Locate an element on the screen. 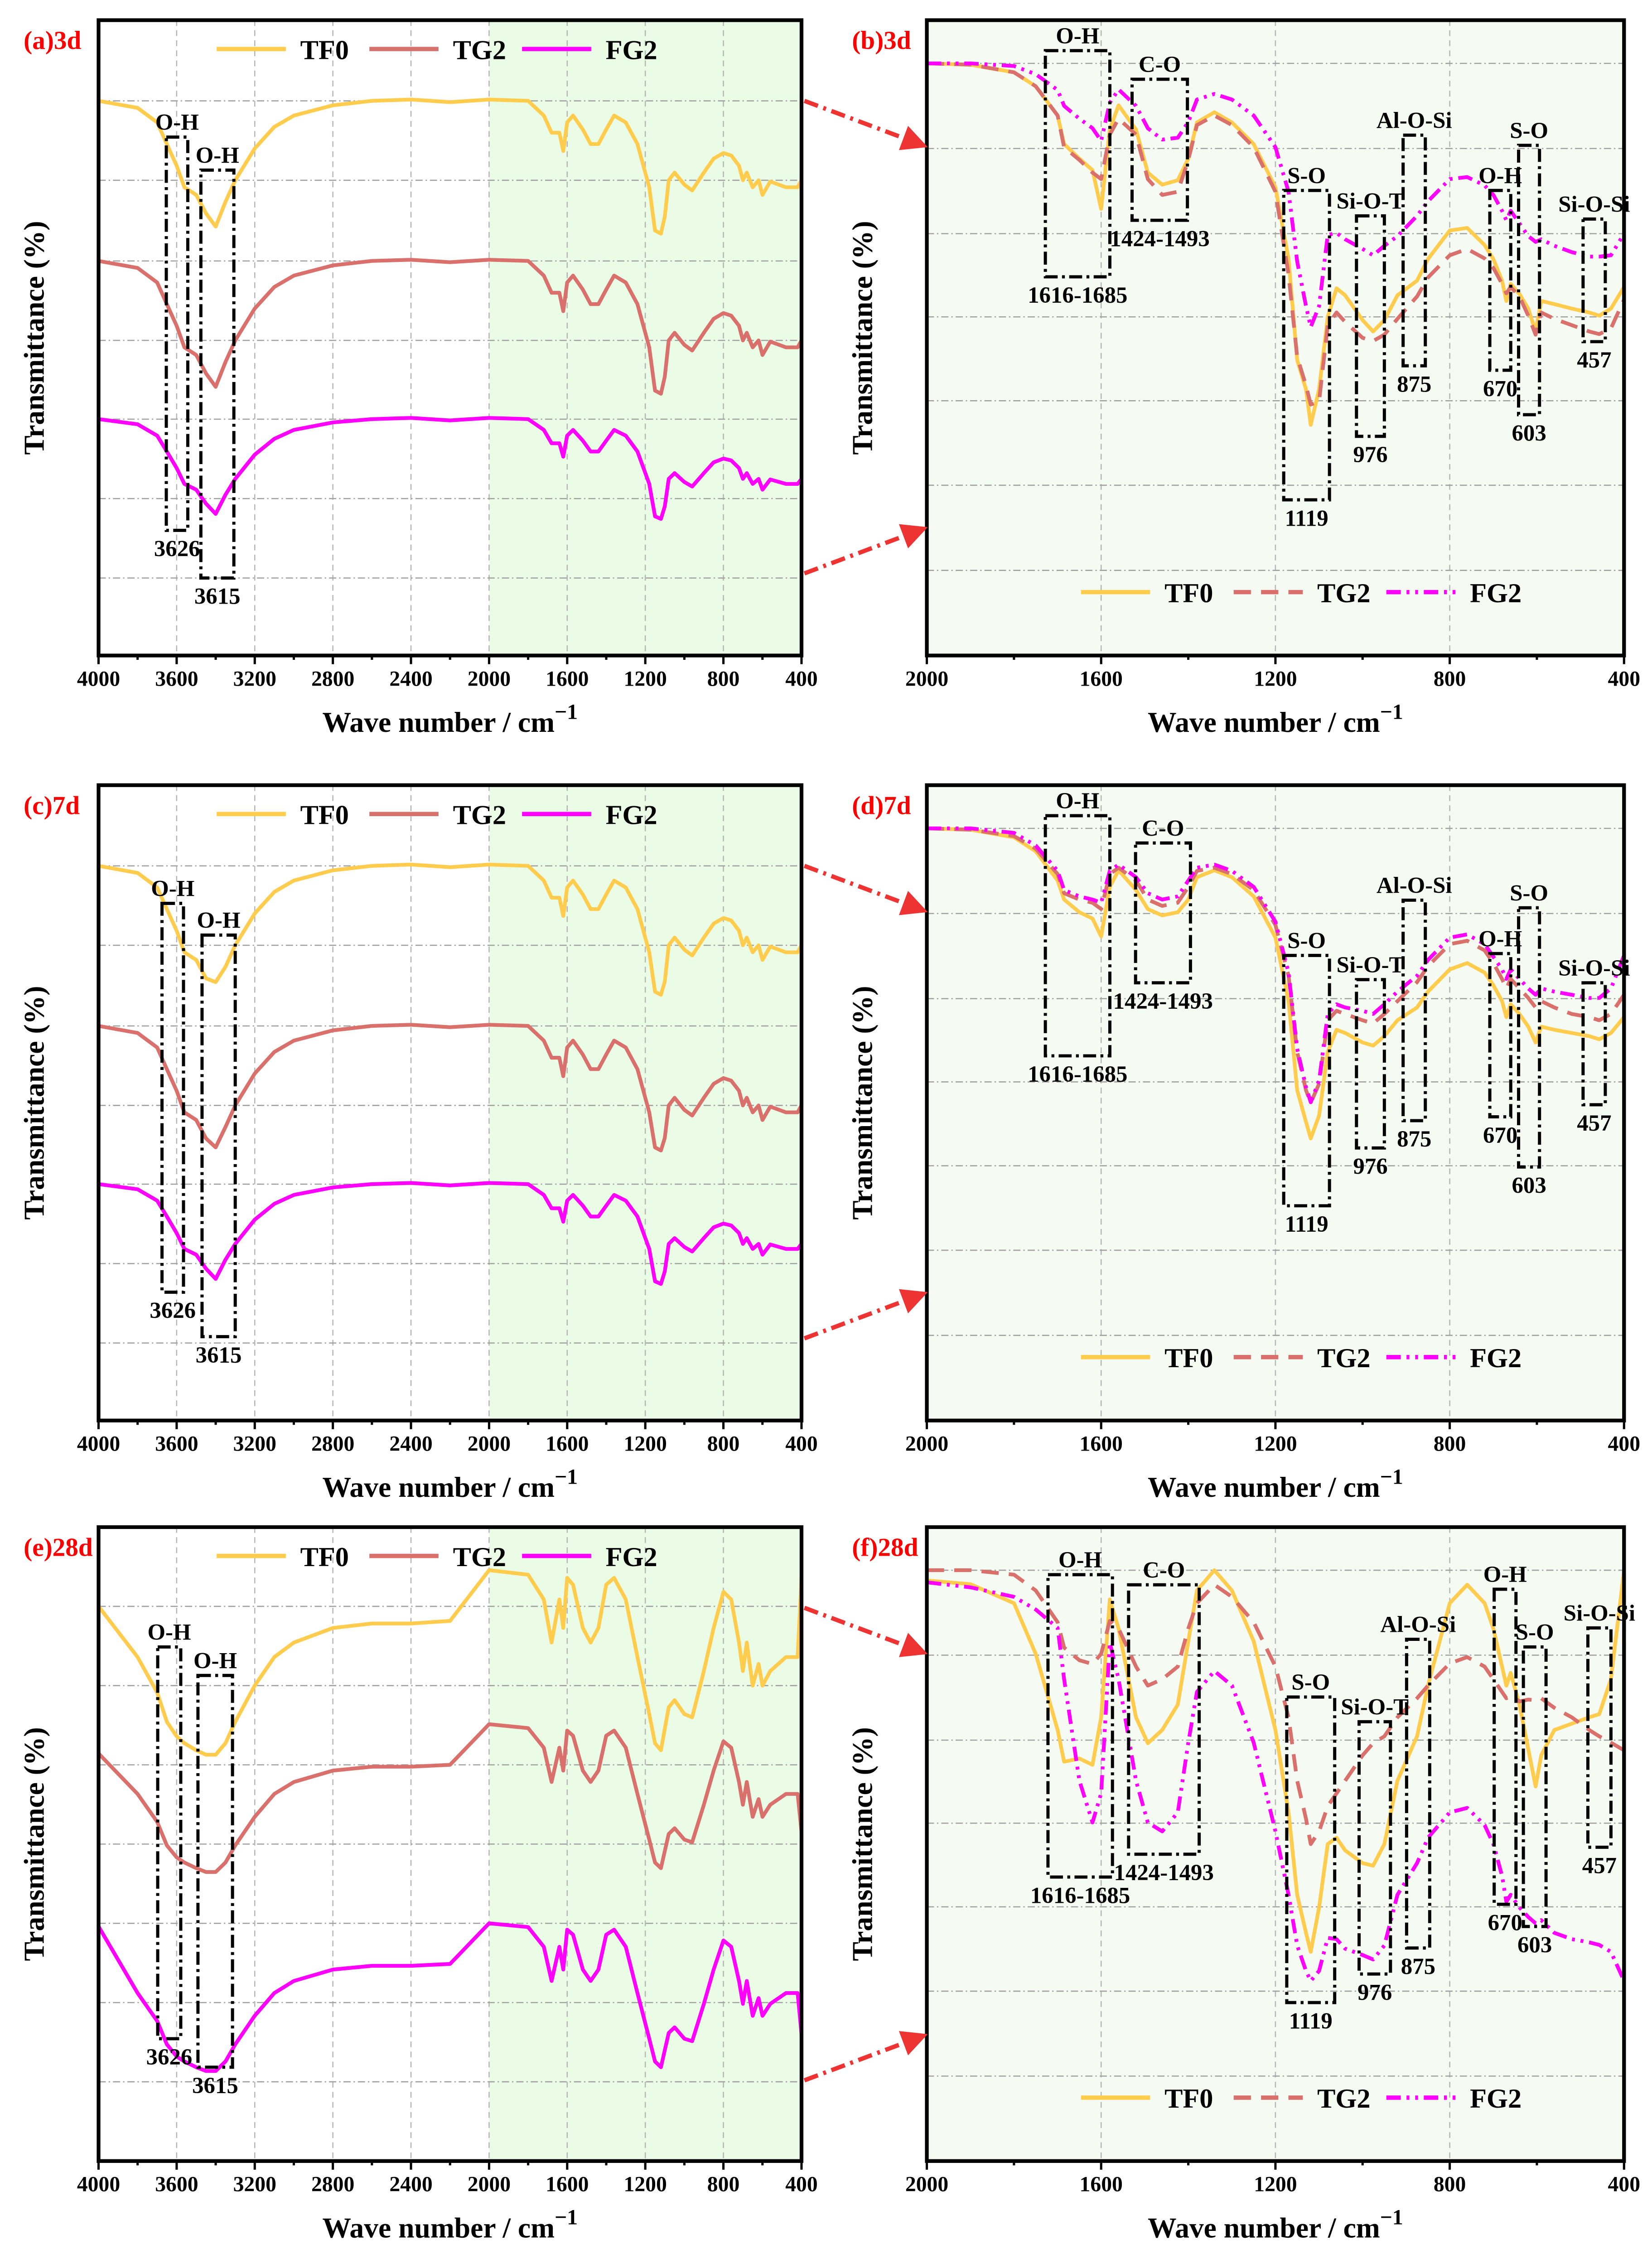 The height and width of the screenshot is (2259, 1652). annotation-group-label: Si-O-Si is located at coordinates (1594, 968).